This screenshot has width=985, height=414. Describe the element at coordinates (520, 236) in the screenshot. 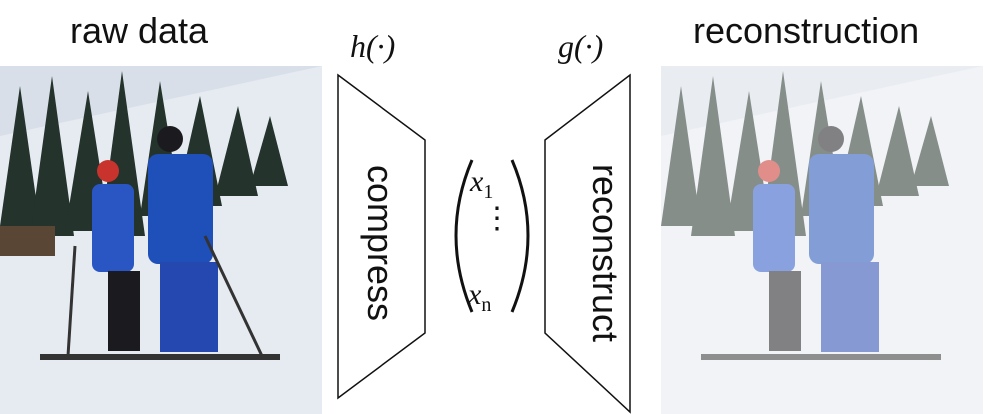

I see `vector-right-paren` at that location.